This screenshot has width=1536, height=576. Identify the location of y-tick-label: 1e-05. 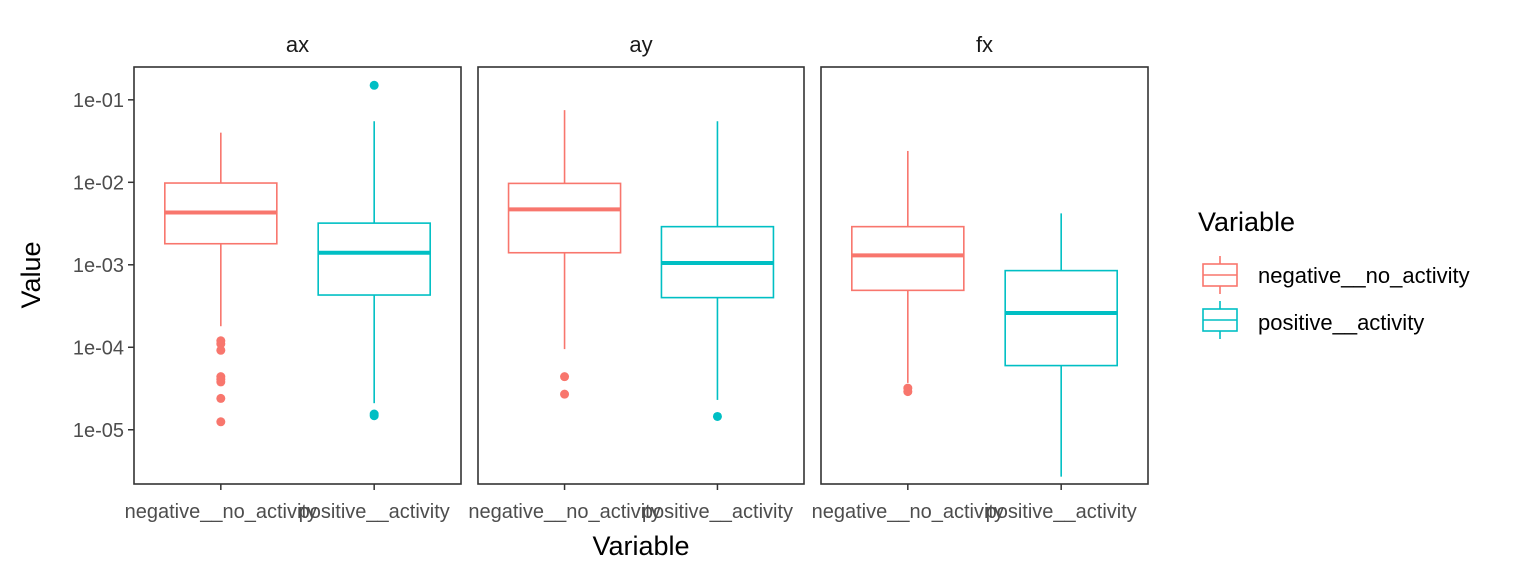
(98, 431).